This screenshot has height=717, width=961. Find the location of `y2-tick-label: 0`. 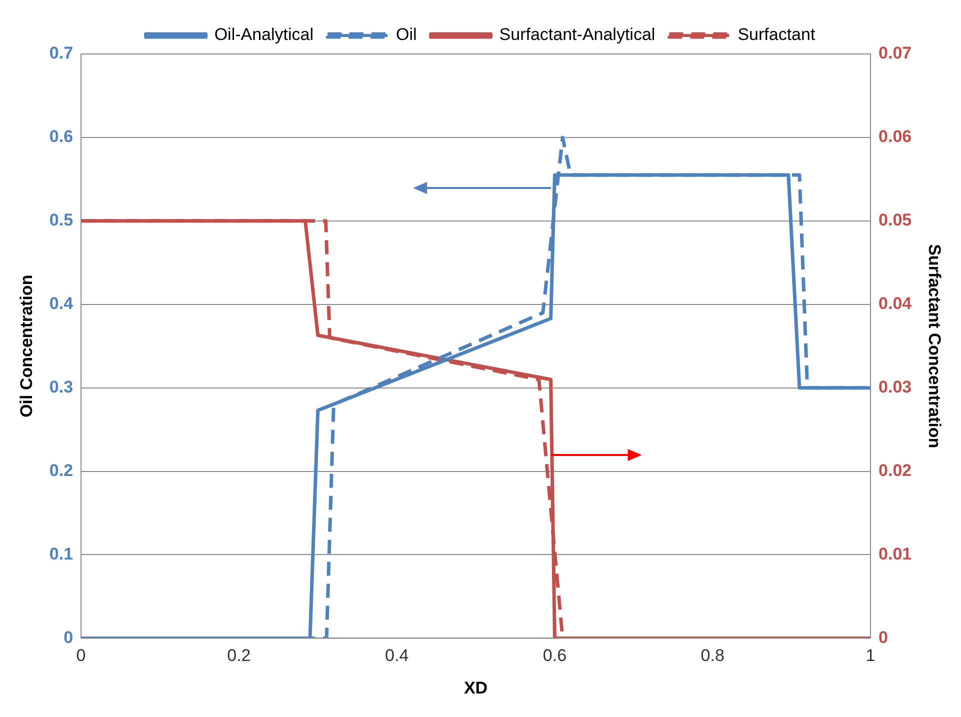

y2-tick-label: 0 is located at coordinates (883, 637).